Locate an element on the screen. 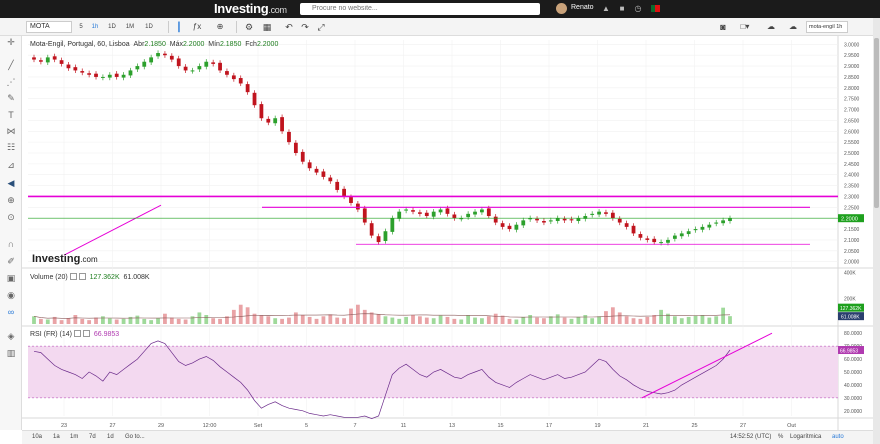 This screenshot has height=444, width=880. back-arrow-icon is located at coordinates (11, 151).